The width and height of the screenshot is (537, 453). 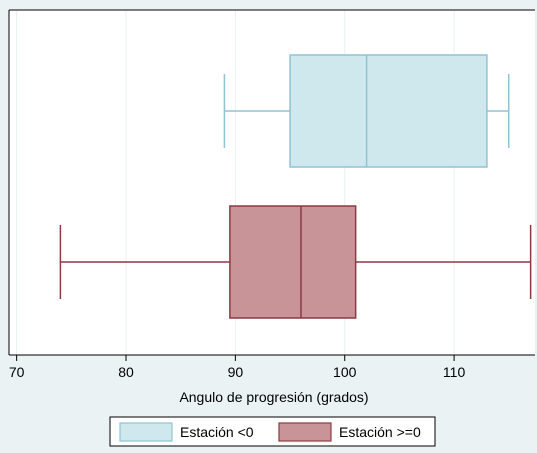 What do you see at coordinates (217, 432) in the screenshot?
I see `legend-label-0: Estación <0` at bounding box center [217, 432].